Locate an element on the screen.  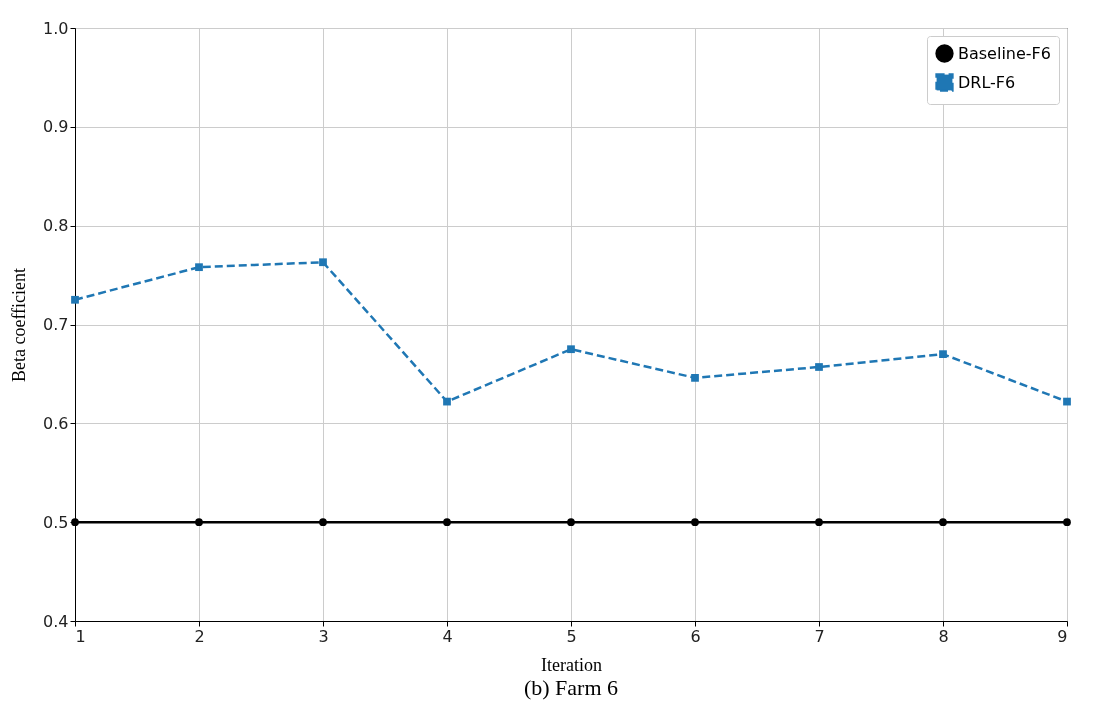
x-tick-label: 9 is located at coordinates (1062, 636).